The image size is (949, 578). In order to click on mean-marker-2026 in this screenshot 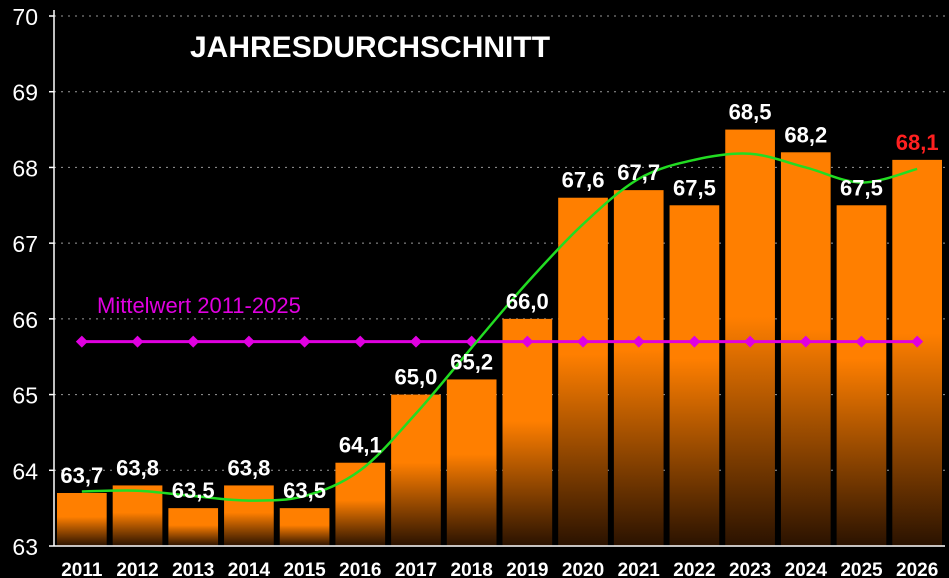, I will do `click(917, 341)`.